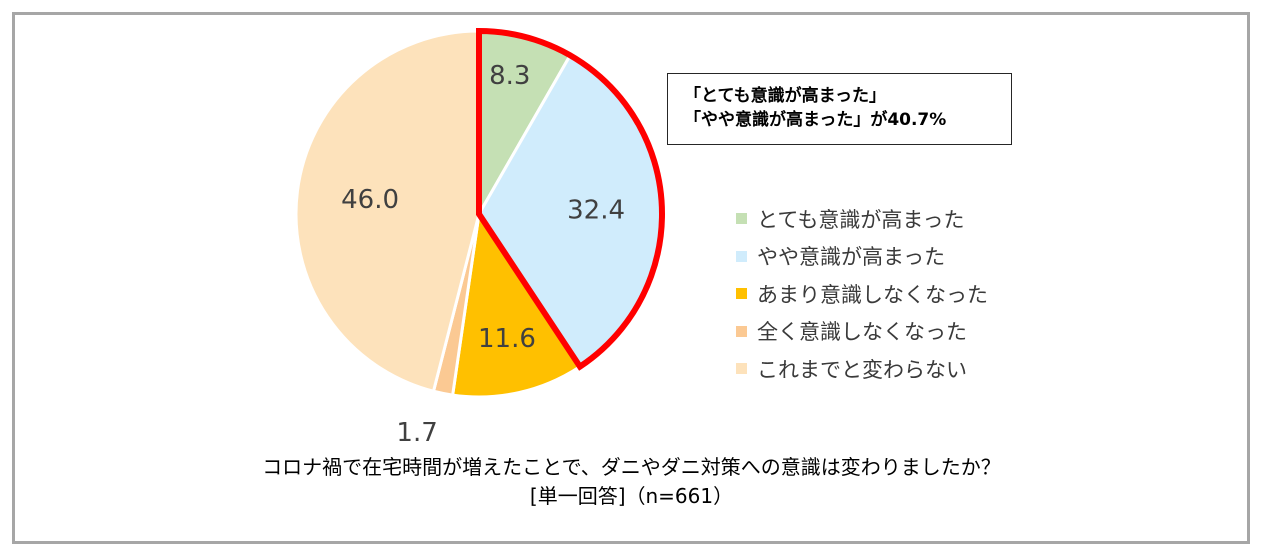 This screenshot has height=556, width=1263. Describe the element at coordinates (839, 109) in the screenshot. I see `highlight-callout: 「とても意識が高まった」 「やや意識が高まった」が40.7%` at that location.